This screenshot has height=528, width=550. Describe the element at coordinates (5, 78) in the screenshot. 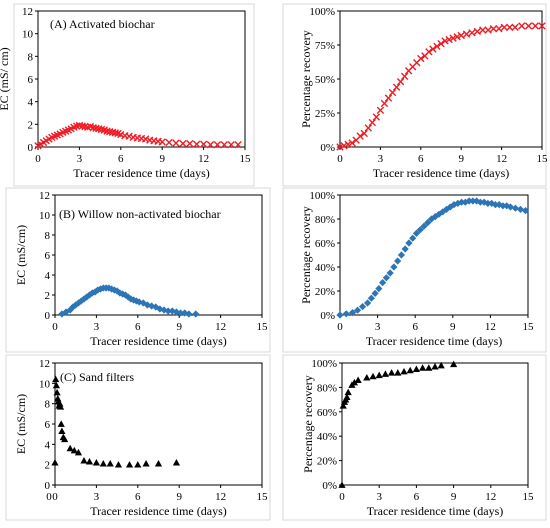

I see `y-axis-label: EC (mS/ cm)` at that location.